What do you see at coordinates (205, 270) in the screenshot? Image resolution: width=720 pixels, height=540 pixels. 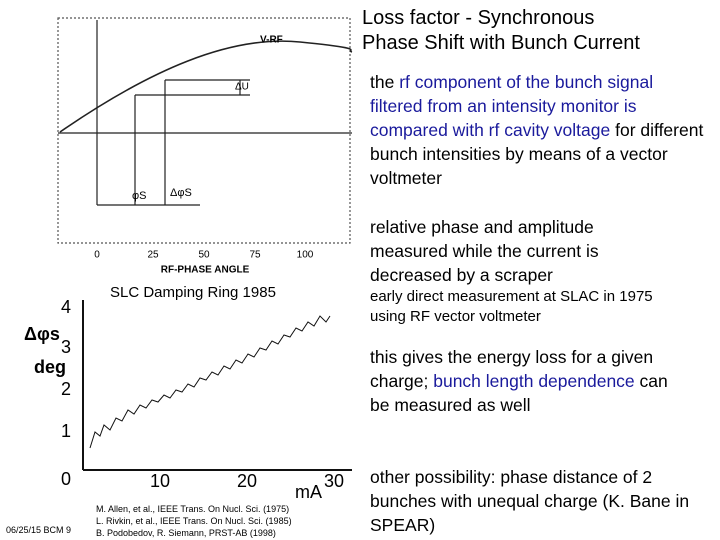 I see `x-axis-label: RF-PHASE ANGLE` at bounding box center [205, 270].